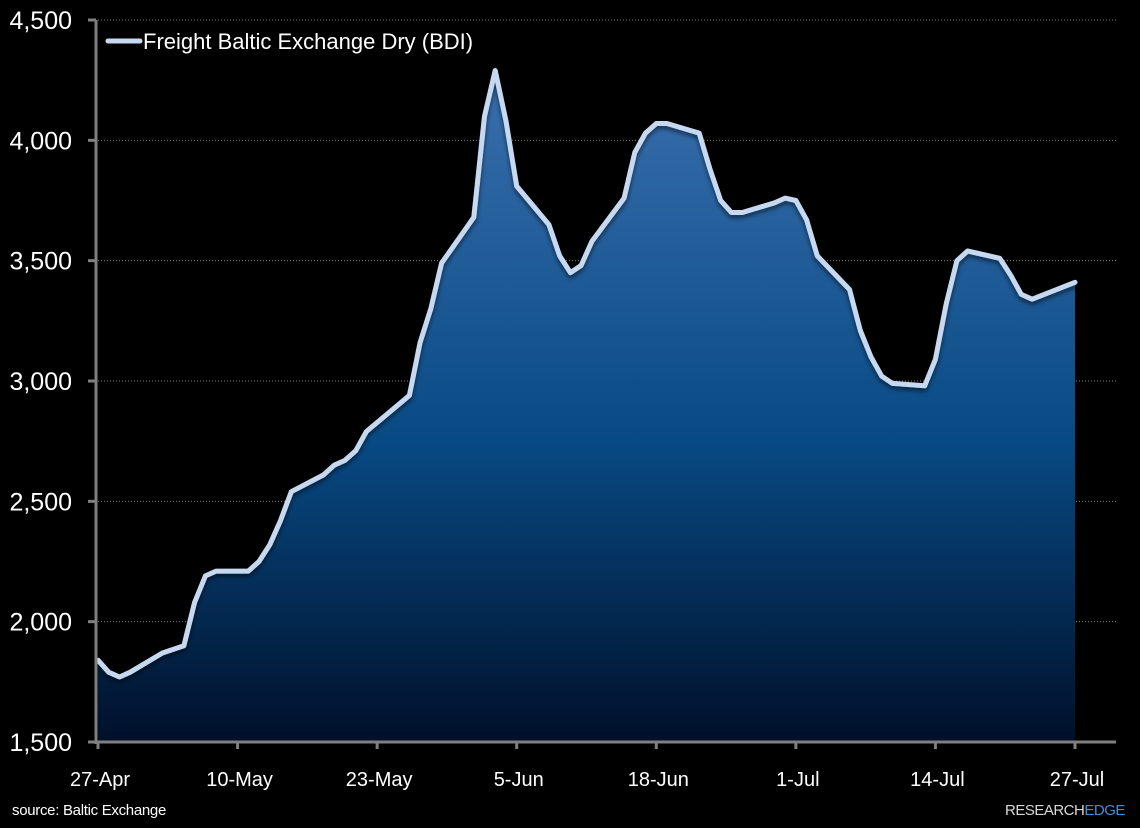 Image resolution: width=1140 pixels, height=828 pixels. Describe the element at coordinates (40, 21) in the screenshot. I see `y-tick-label: 4,500` at that location.